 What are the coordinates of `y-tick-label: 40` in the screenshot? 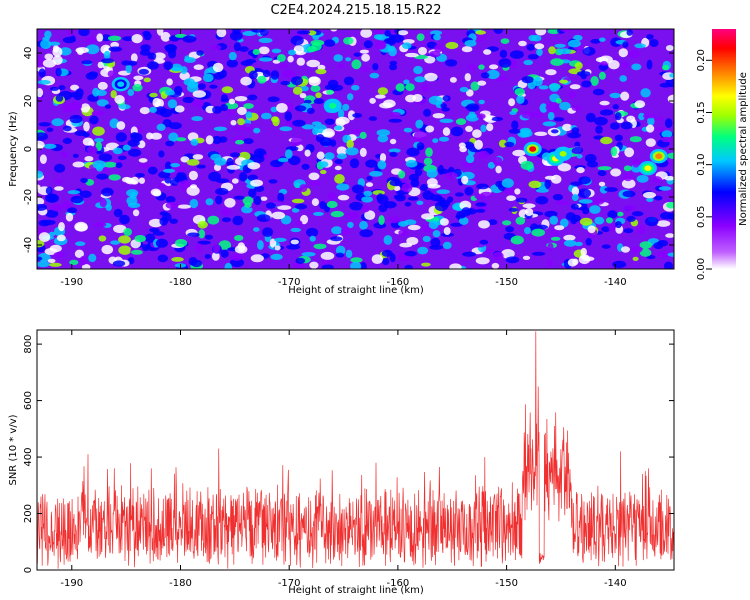 It's located at (28, 53).